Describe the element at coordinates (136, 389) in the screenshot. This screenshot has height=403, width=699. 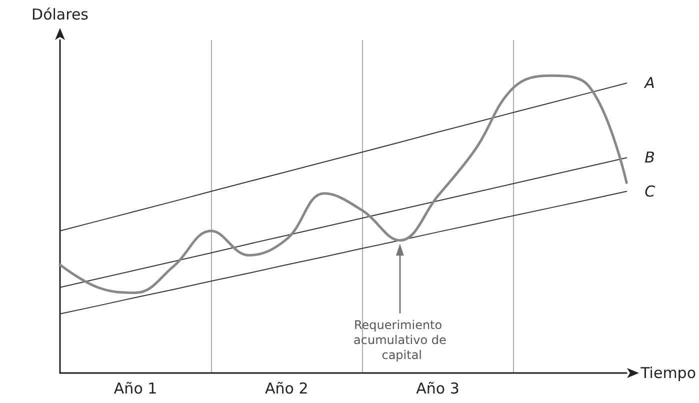
I see `x-tick-label: Año 1` at that location.